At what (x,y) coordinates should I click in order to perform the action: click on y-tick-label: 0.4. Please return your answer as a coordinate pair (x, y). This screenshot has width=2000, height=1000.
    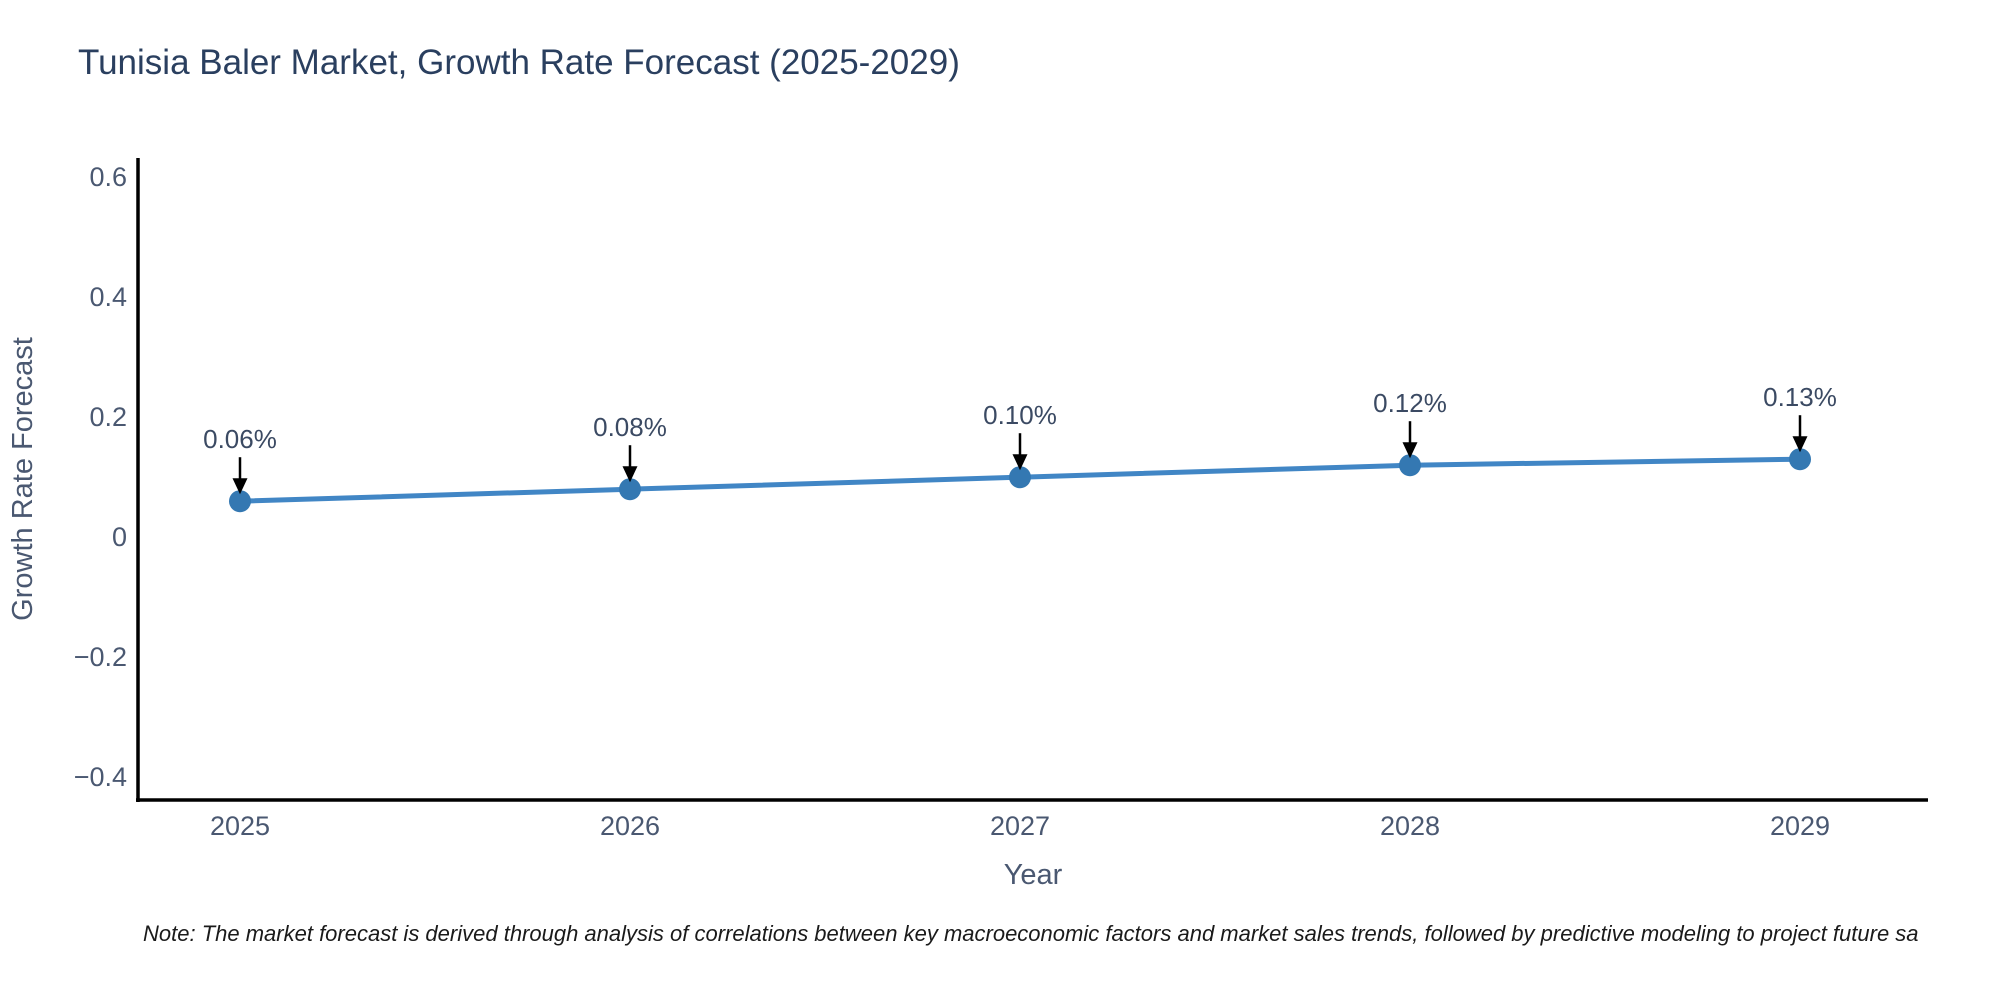
    Looking at the image, I should click on (108, 297).